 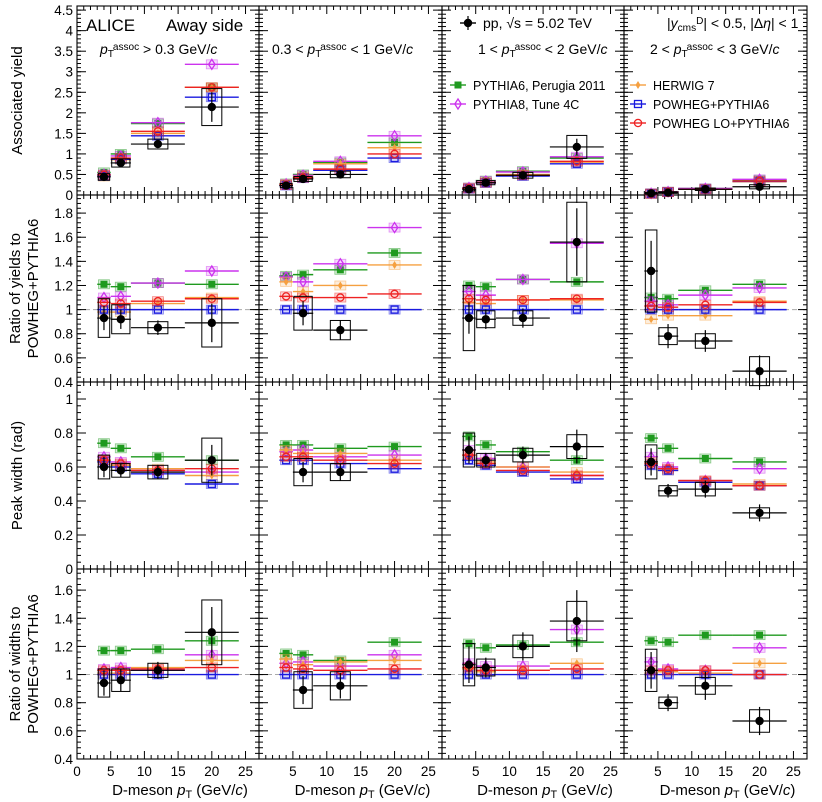 What do you see at coordinates (658, 771) in the screenshot?
I see `x-tick-label: 5` at bounding box center [658, 771].